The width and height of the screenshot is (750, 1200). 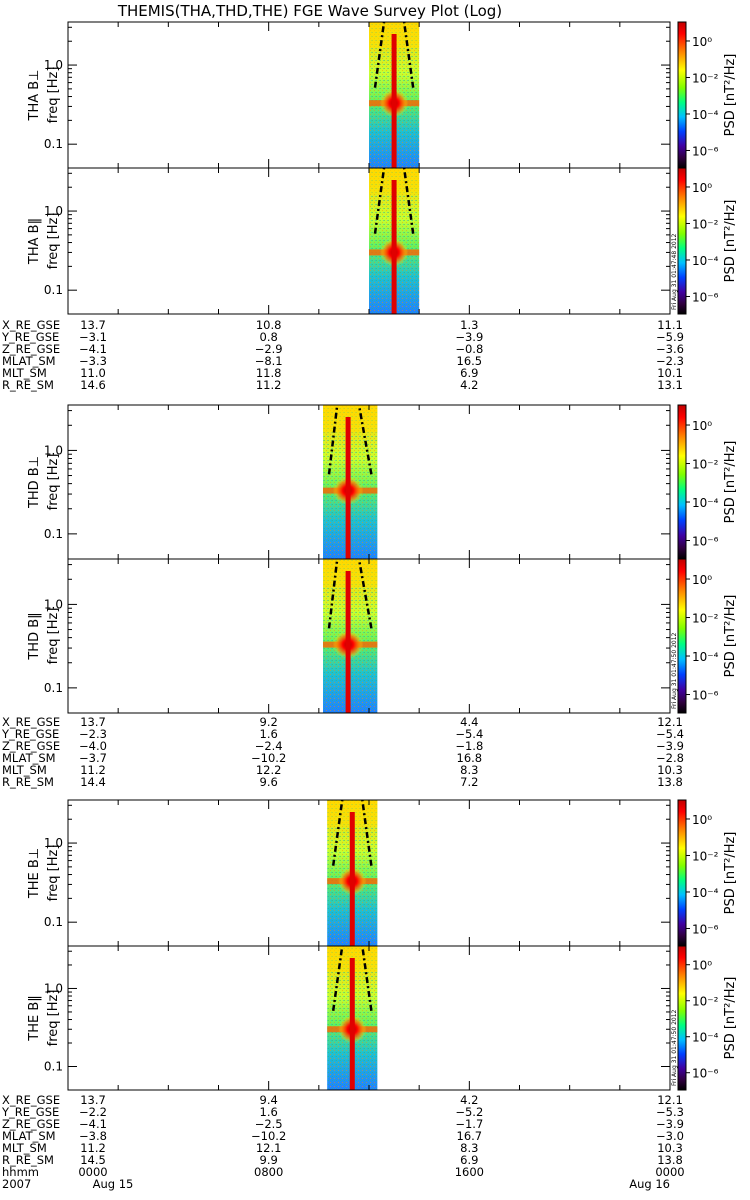 I want to click on ephemeris-value: −3.1, so click(x=93, y=337).